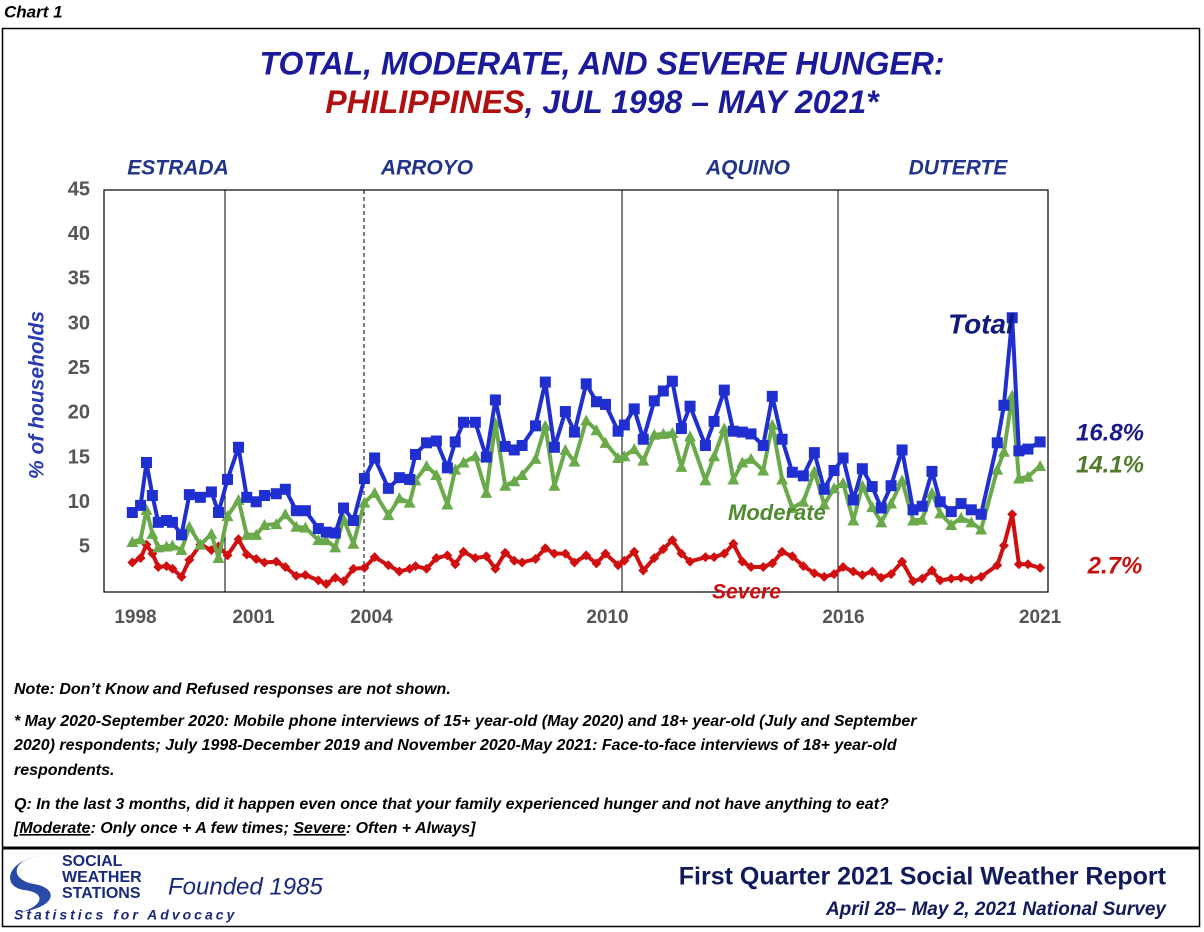  What do you see at coordinates (425, 102) in the screenshot?
I see `title-red: PHILIPPINES` at bounding box center [425, 102].